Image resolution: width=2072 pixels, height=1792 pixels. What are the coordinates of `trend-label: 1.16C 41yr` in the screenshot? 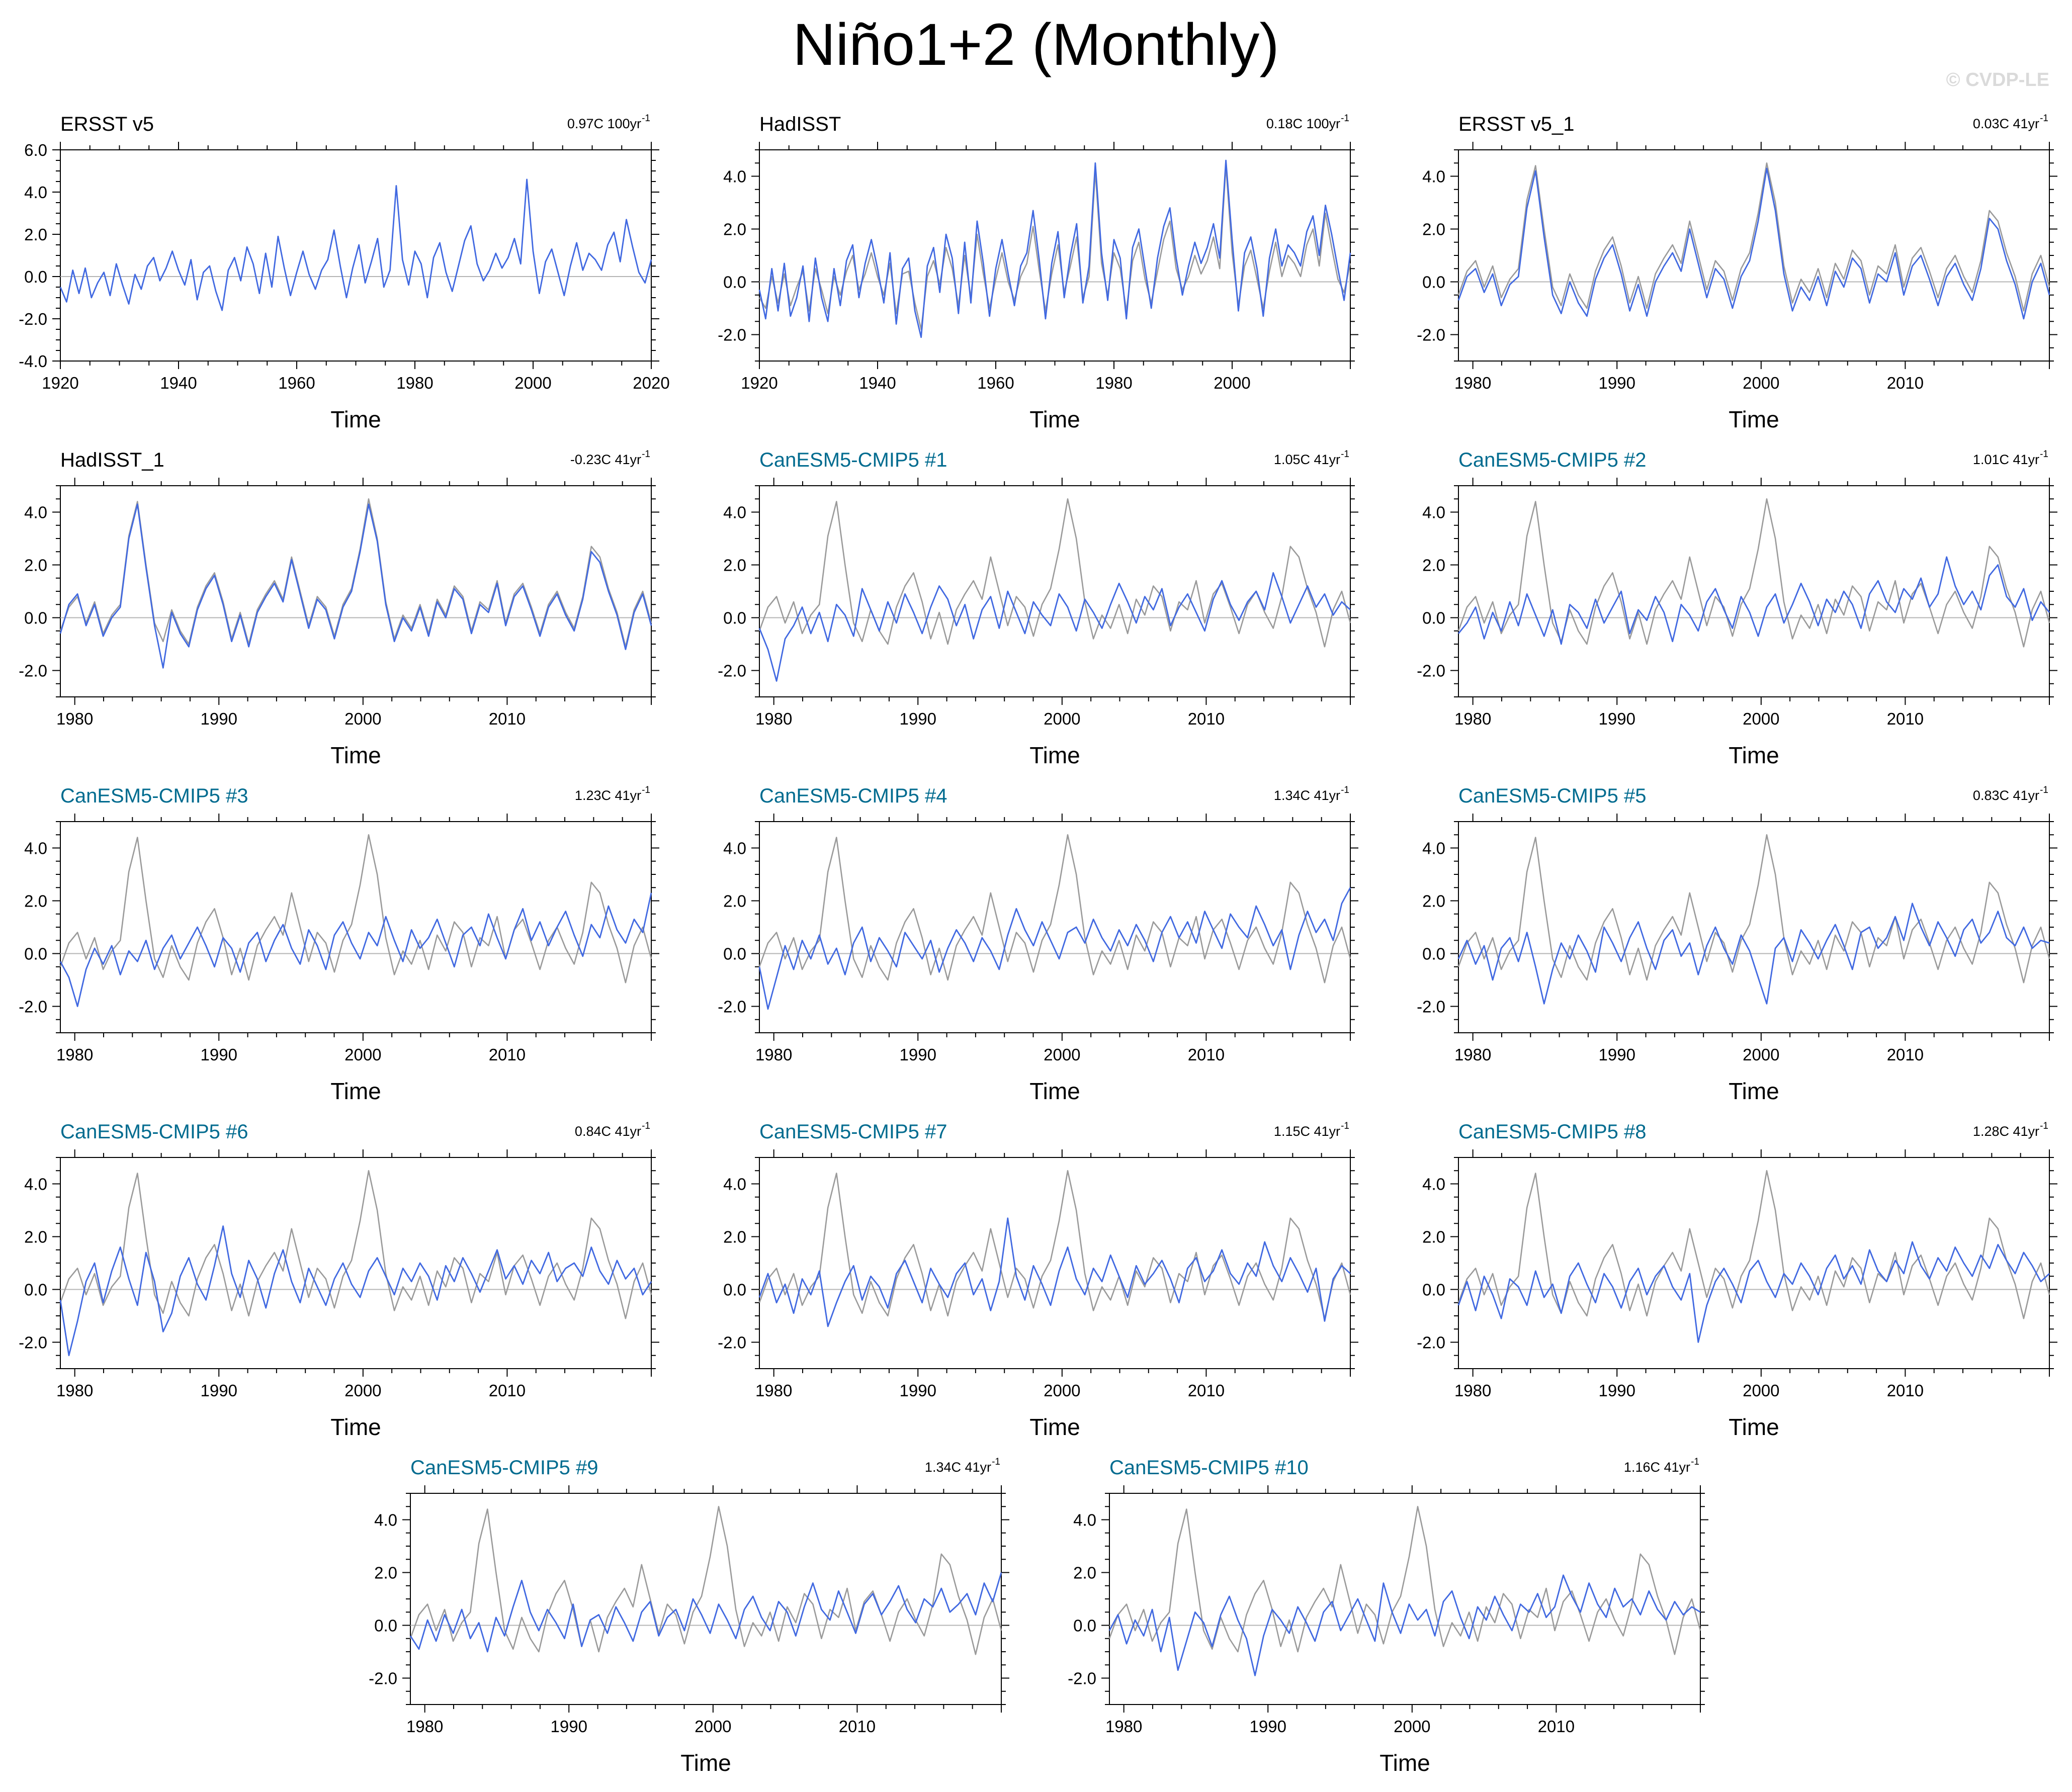 It's located at (1657, 1467).